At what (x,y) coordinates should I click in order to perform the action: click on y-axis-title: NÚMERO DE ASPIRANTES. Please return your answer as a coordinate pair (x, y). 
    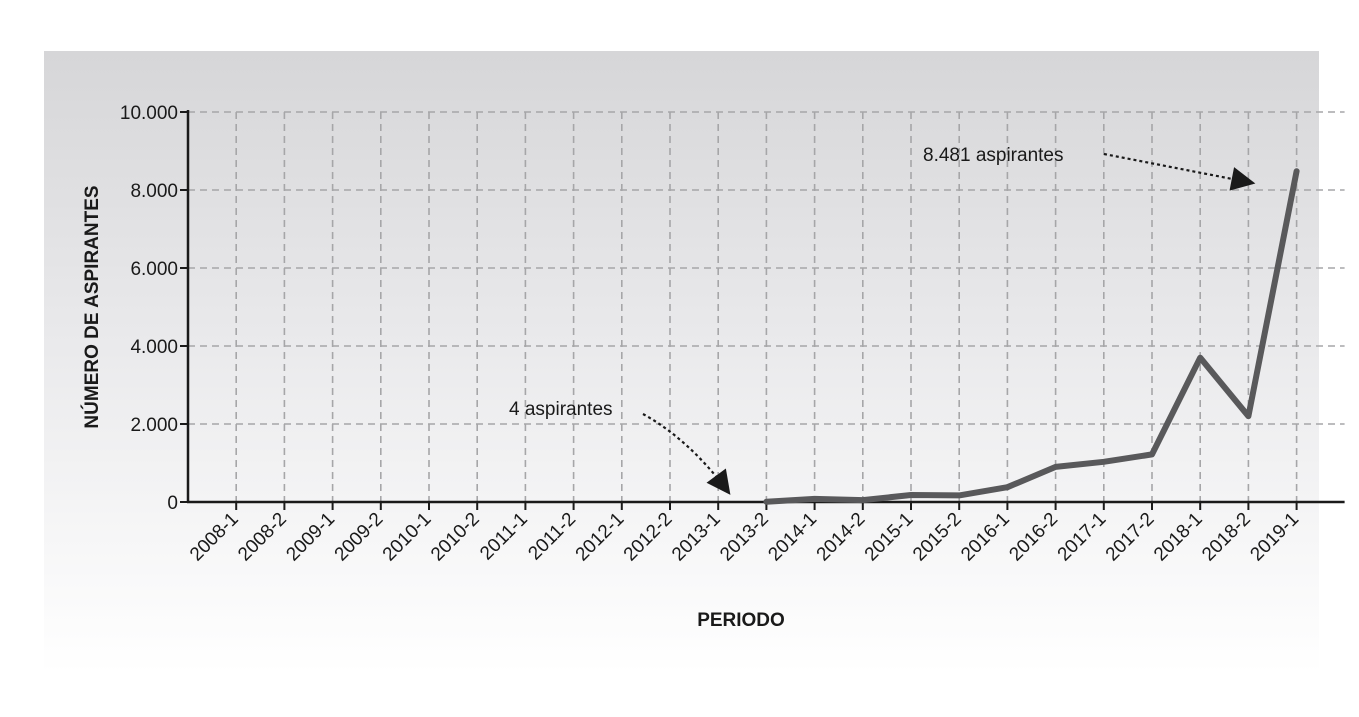
    Looking at the image, I should click on (92, 306).